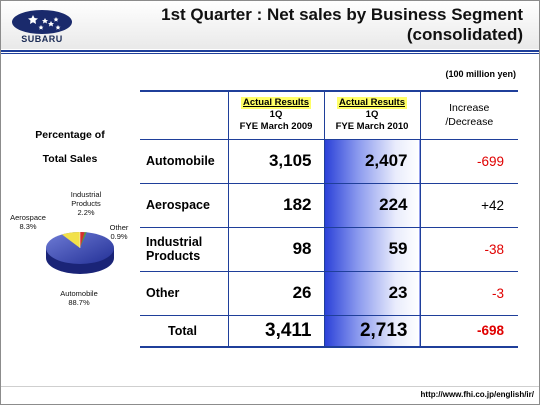 This screenshot has width=540, height=405. Describe the element at coordinates (42, 39) in the screenshot. I see `brand-wordmark: SUBARU` at that location.